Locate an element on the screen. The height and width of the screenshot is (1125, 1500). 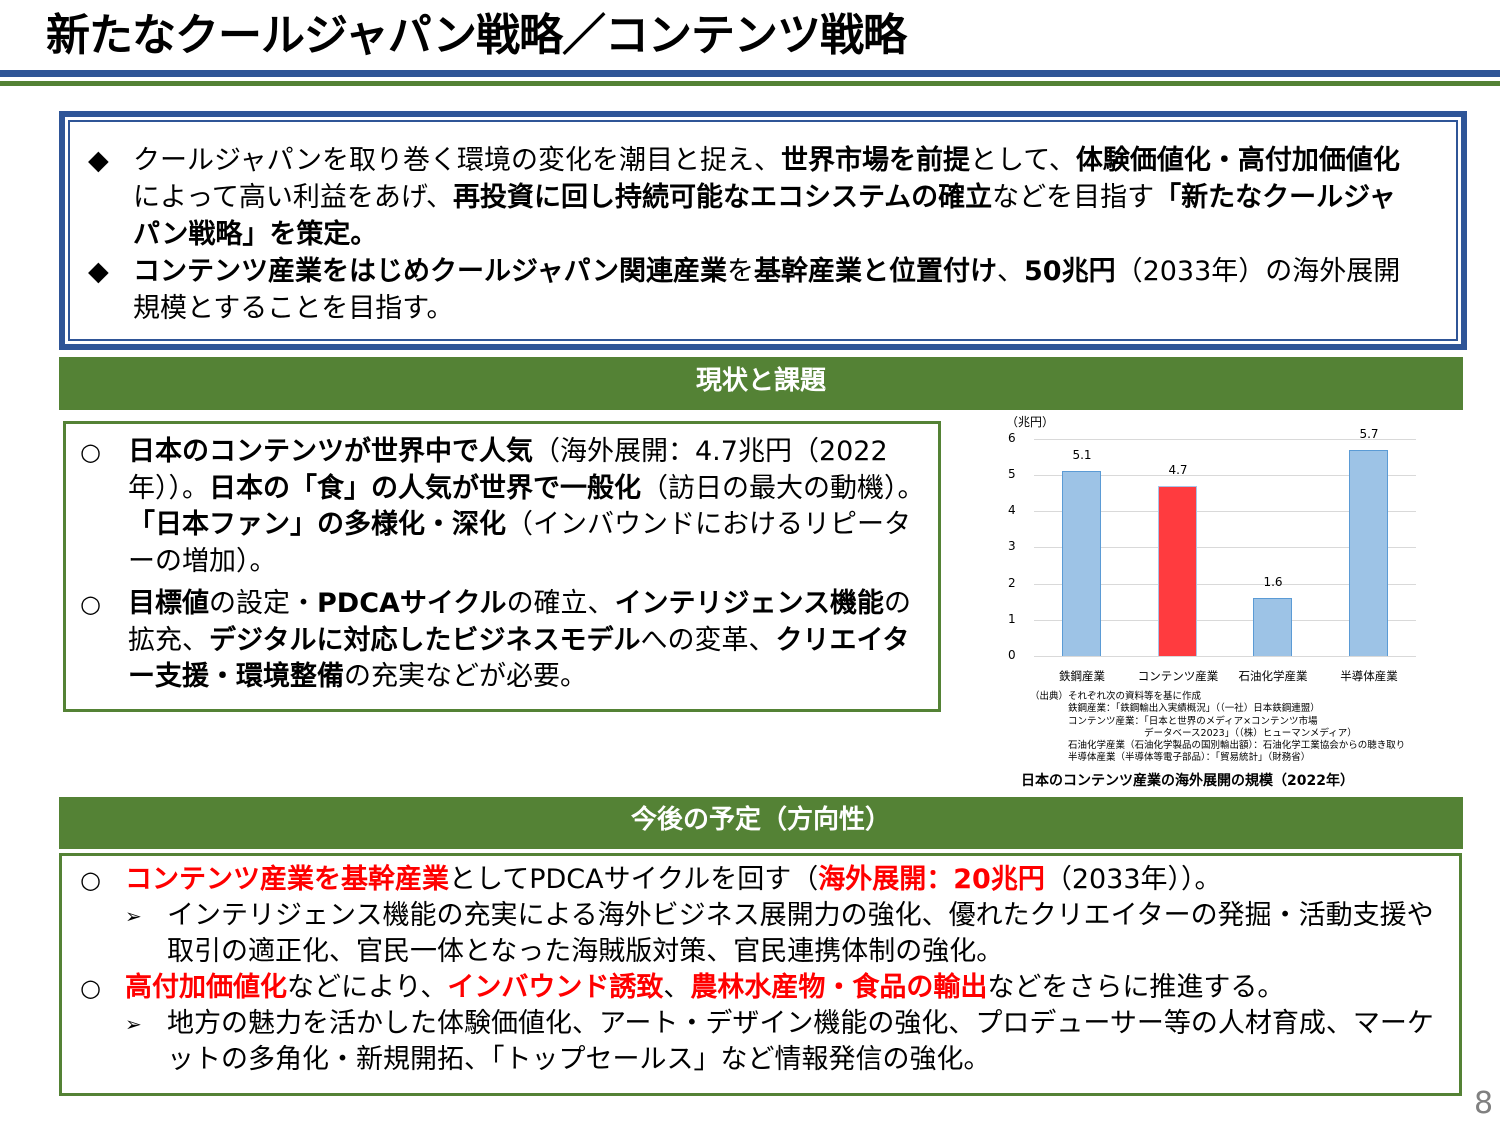
body-text: （海外展開：4.7兆円（2022年））。 is located at coordinates (508, 470).